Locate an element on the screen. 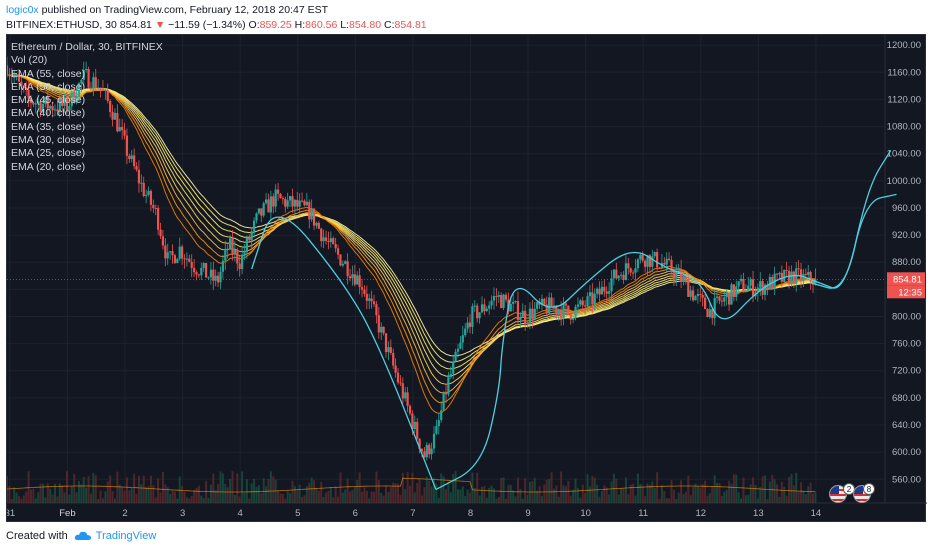  us-flag-icon is located at coordinates (838, 494).